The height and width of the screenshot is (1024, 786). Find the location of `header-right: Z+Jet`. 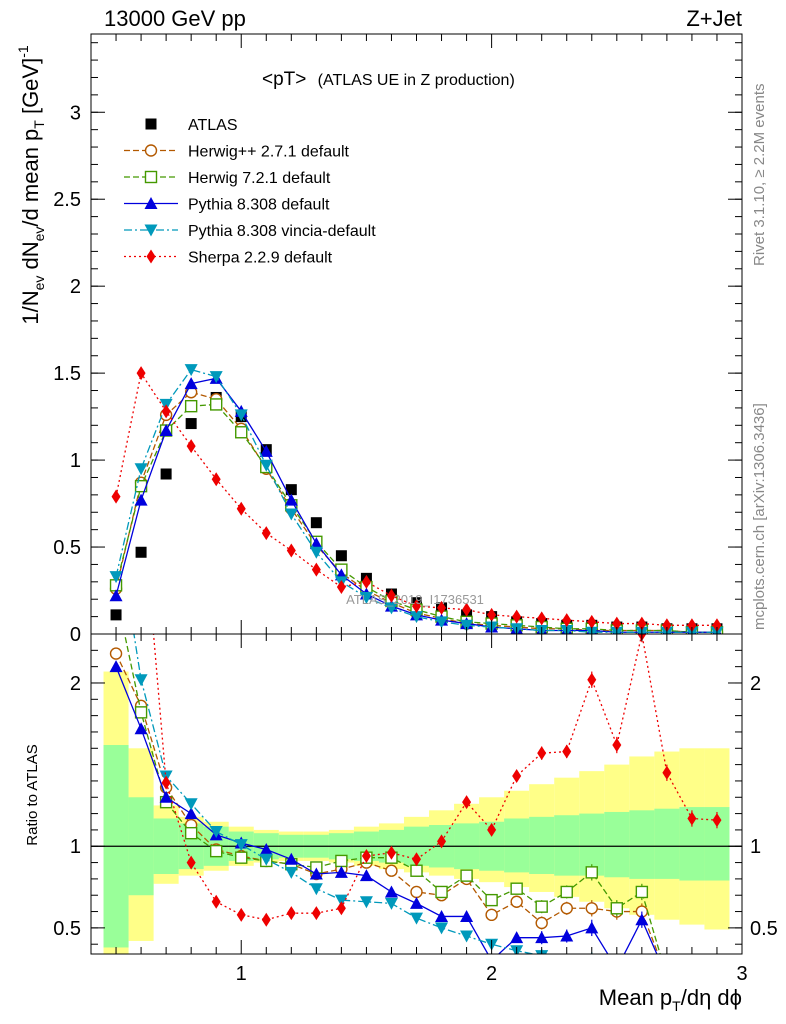

header-right: Z+Jet is located at coordinates (714, 18).